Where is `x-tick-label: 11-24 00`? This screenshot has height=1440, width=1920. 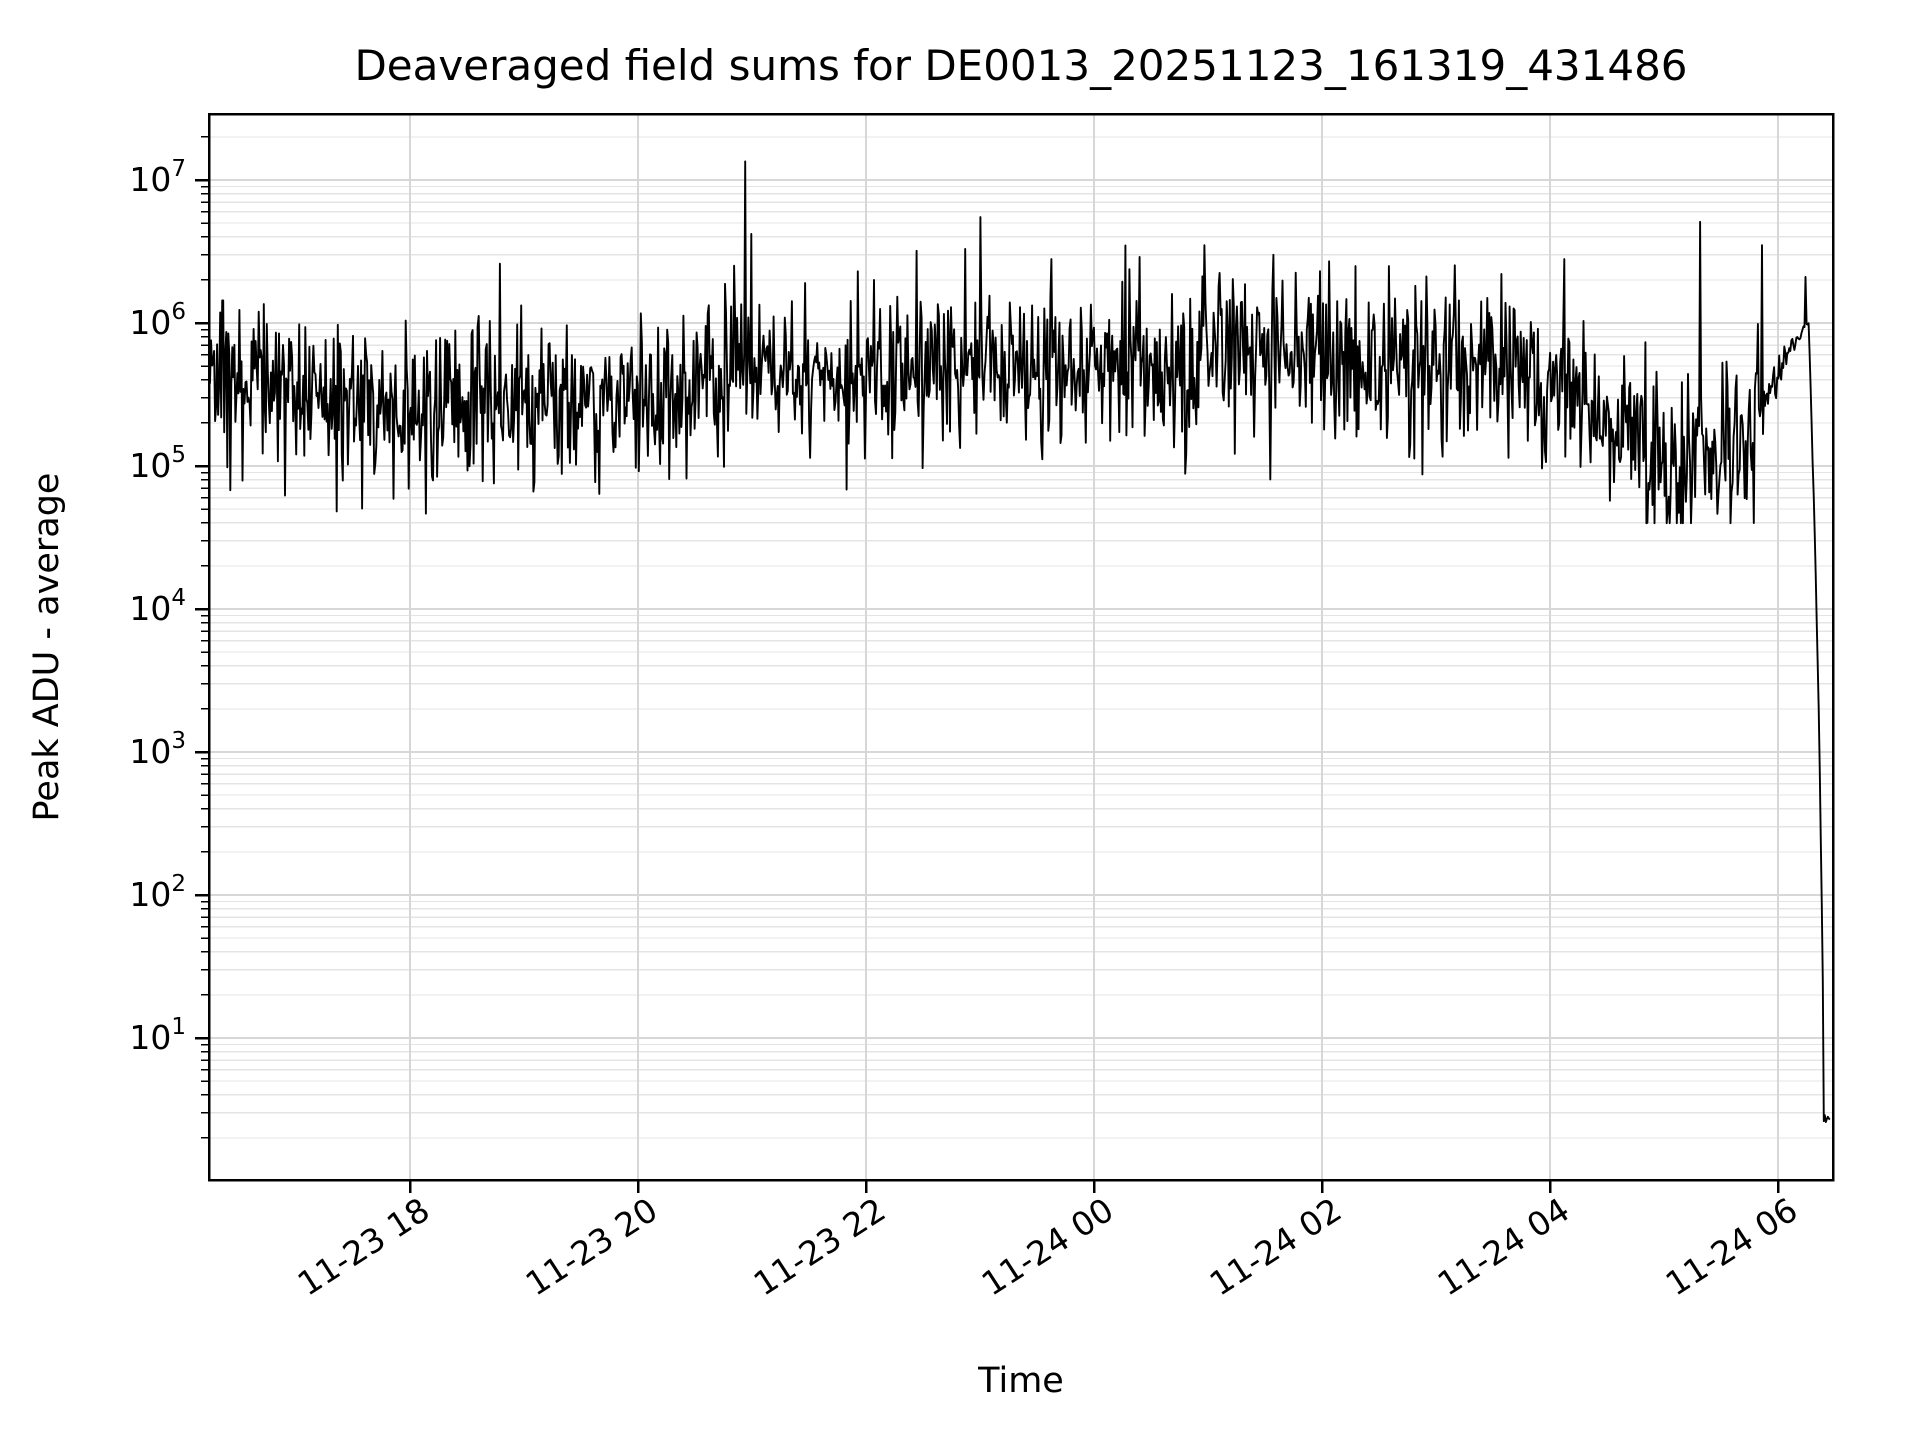
x-tick-label: 11-24 00 is located at coordinates (1048, 1247).